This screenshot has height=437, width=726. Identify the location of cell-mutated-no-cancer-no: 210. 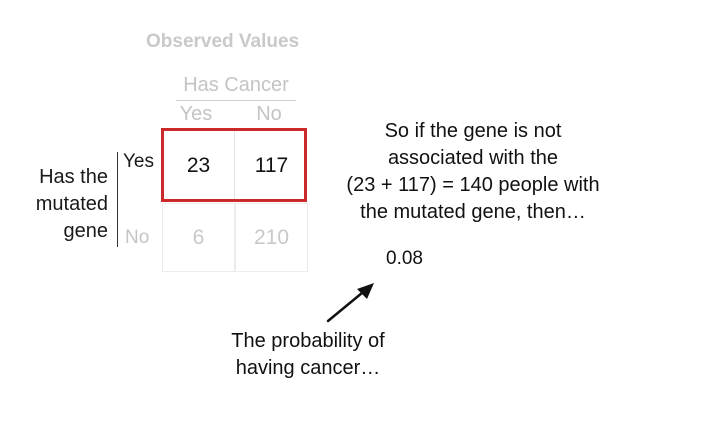
(271, 237).